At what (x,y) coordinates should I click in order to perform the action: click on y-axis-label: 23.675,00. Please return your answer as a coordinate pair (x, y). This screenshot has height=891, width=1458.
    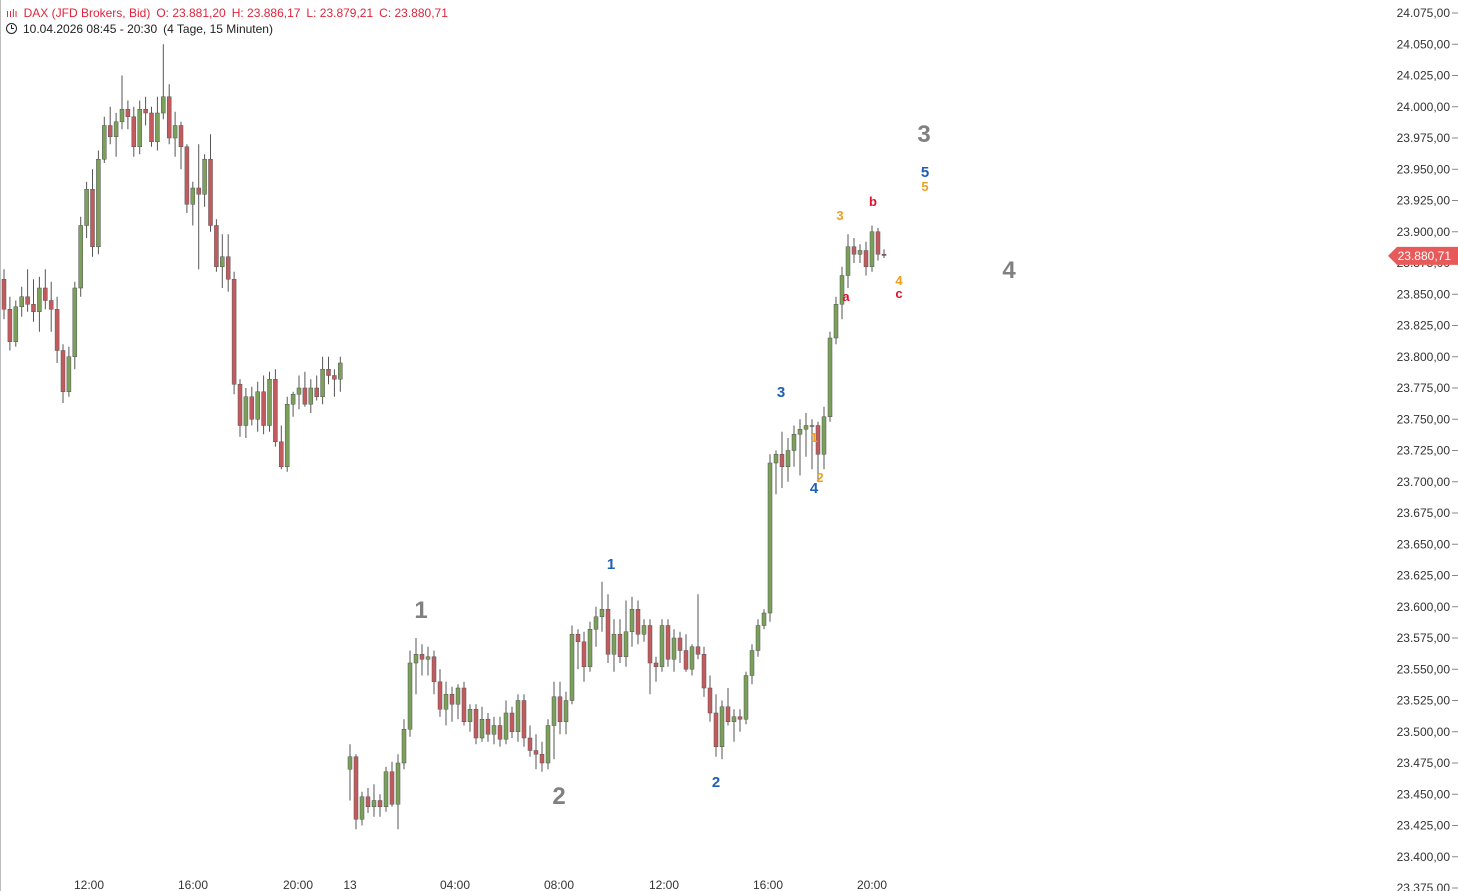
    Looking at the image, I should click on (1424, 513).